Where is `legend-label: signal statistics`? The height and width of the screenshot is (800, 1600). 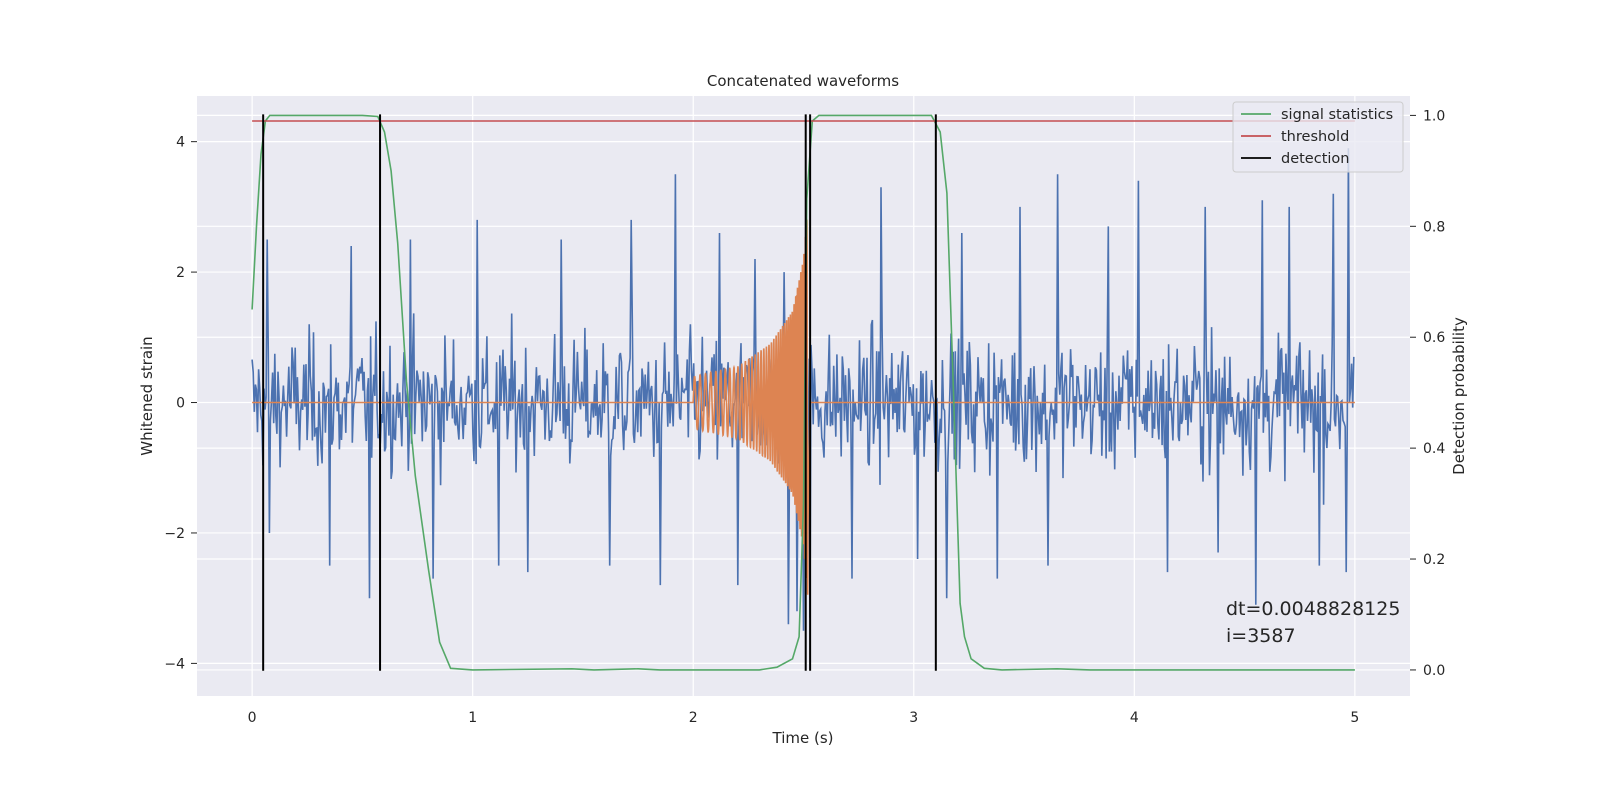 legend-label: signal statistics is located at coordinates (1337, 115).